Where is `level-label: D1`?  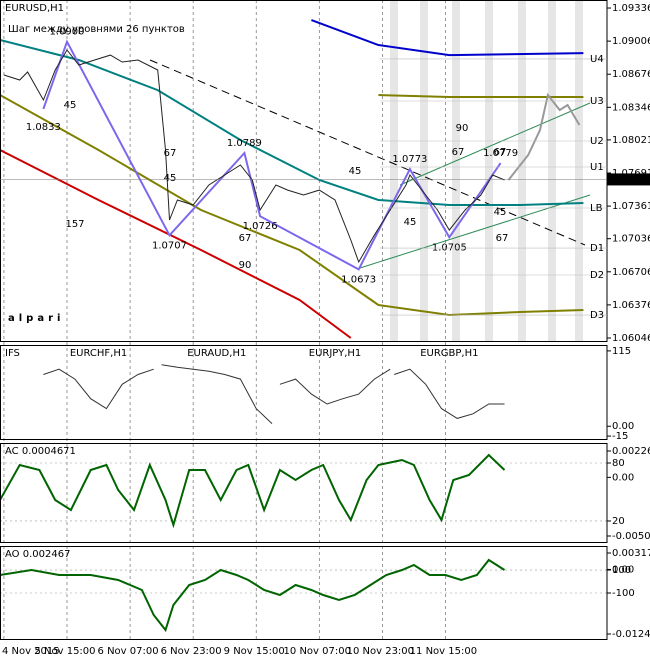 level-label: D1 is located at coordinates (597, 248).